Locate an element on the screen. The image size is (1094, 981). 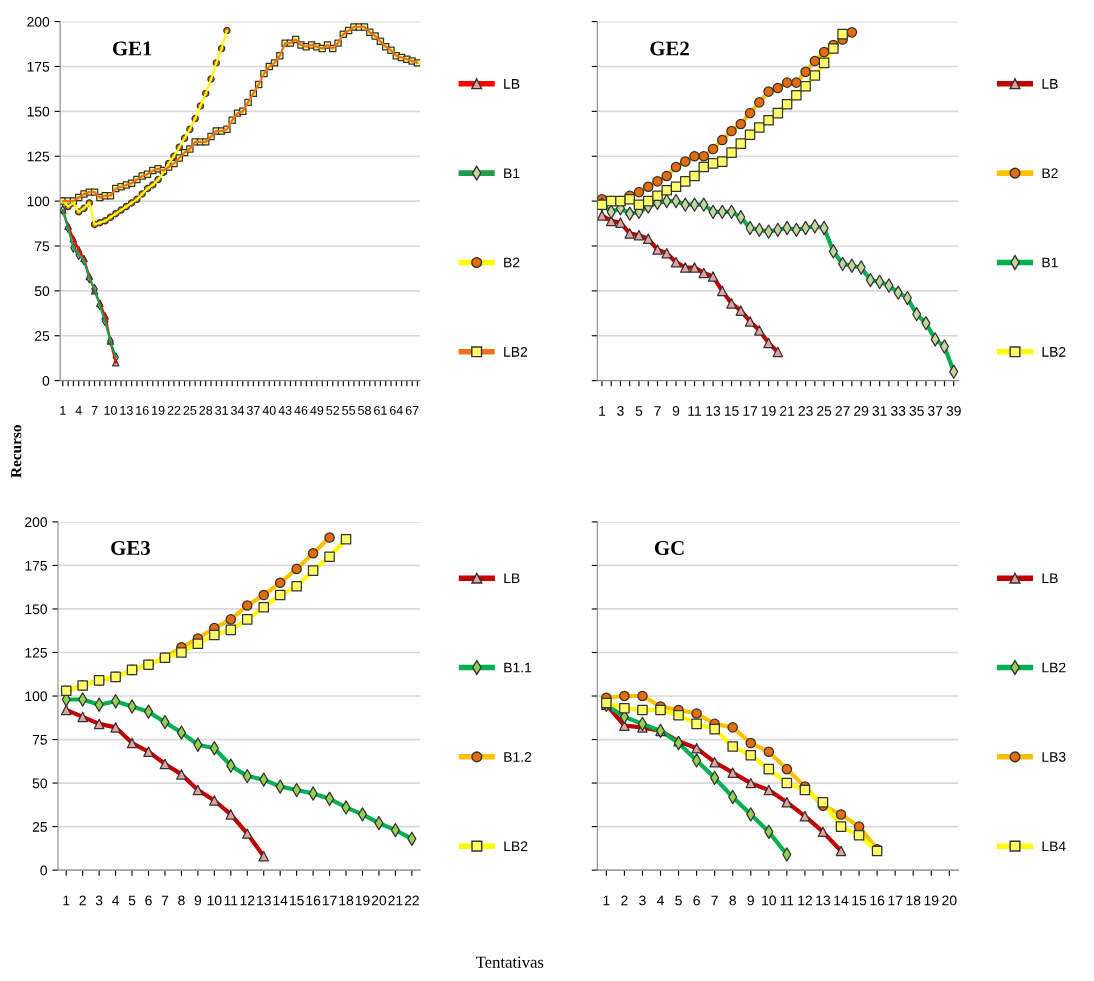
x-tick-label: 52 is located at coordinates (333, 410).